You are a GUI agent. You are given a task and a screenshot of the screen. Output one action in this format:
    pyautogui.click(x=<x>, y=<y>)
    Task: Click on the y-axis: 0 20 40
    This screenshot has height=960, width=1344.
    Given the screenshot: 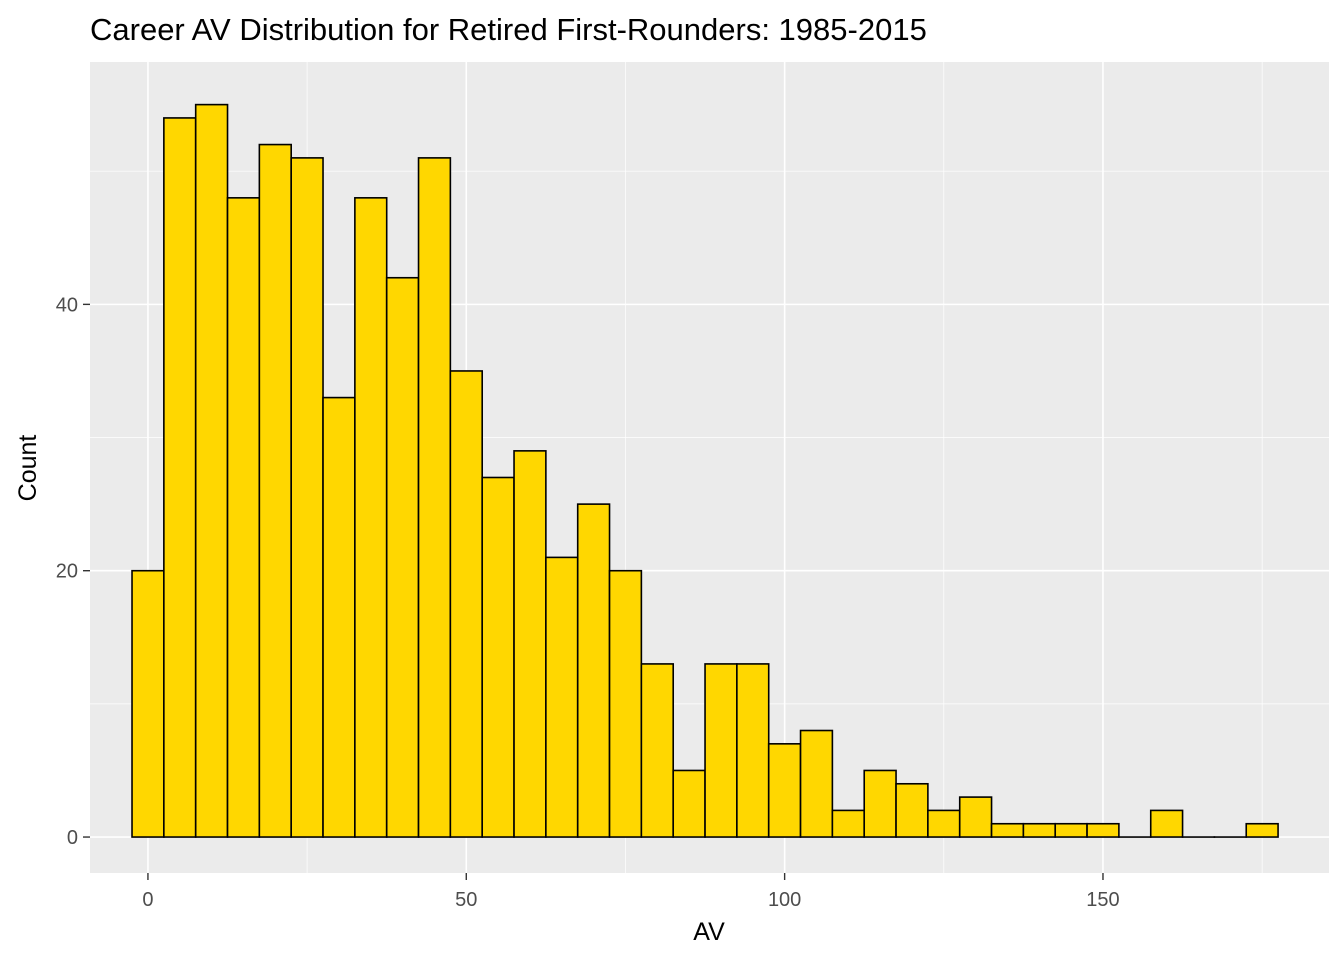 What is the action you would take?
    pyautogui.click(x=73, y=571)
    